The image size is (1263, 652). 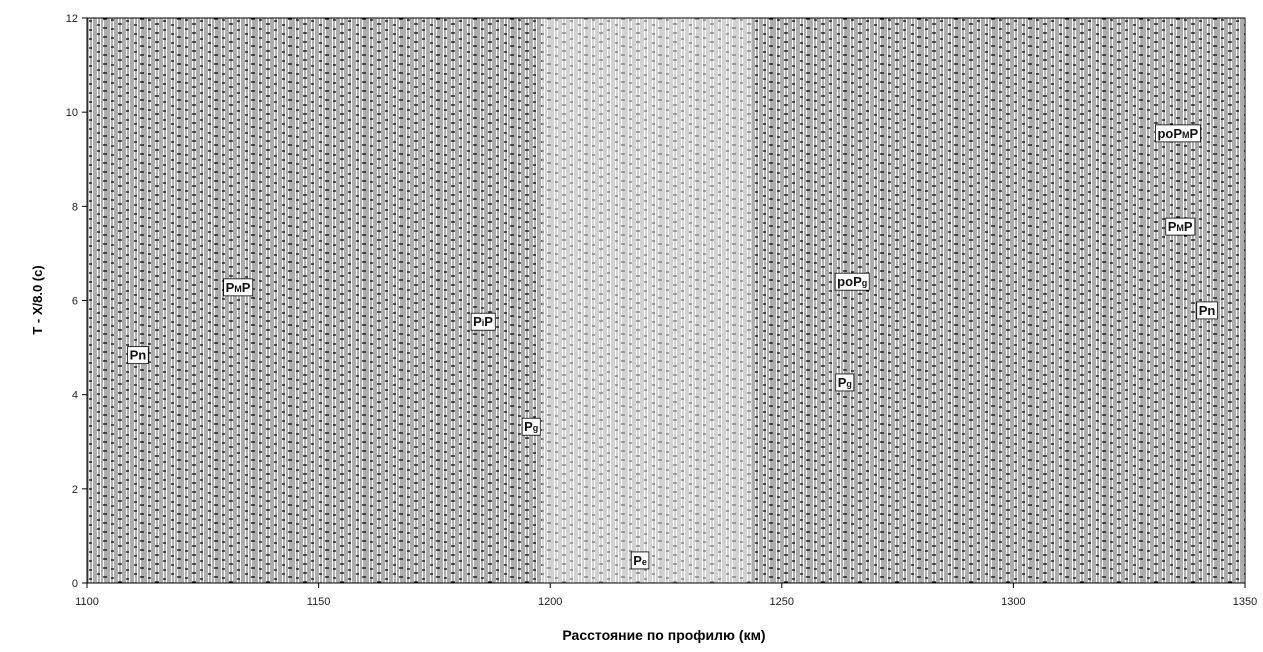 What do you see at coordinates (663, 635) in the screenshot?
I see `x-axis-label: Расстояние по профилю (км)` at bounding box center [663, 635].